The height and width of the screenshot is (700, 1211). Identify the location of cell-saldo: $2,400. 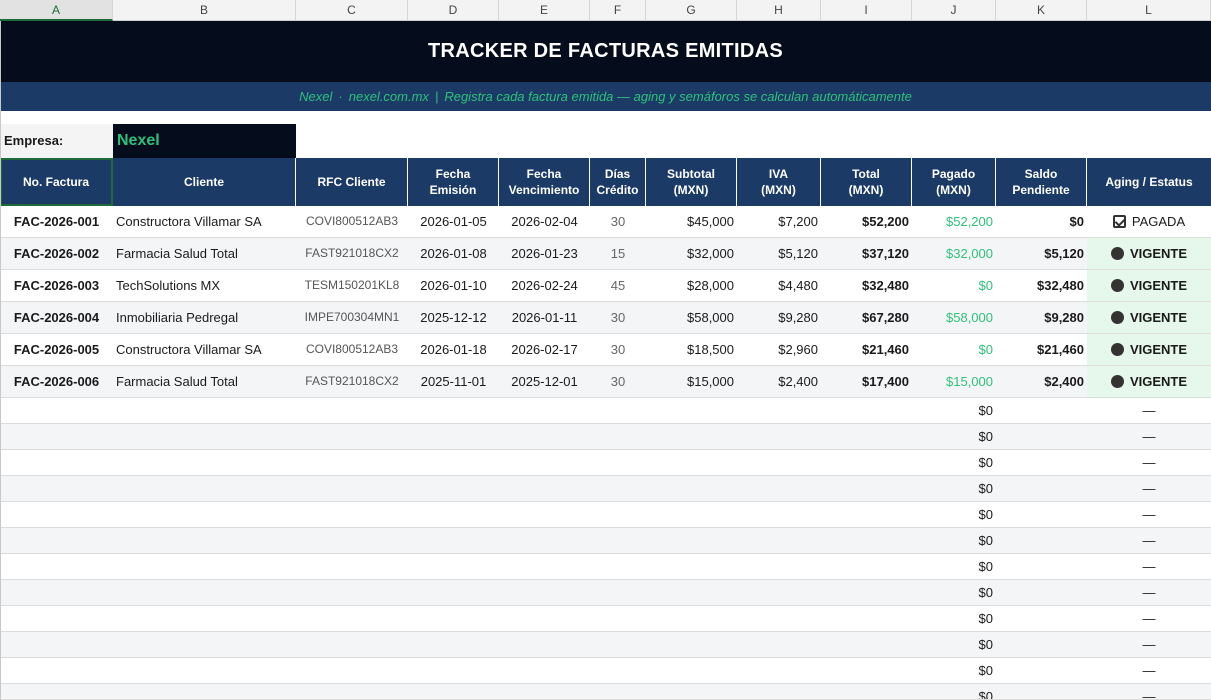
(1064, 381).